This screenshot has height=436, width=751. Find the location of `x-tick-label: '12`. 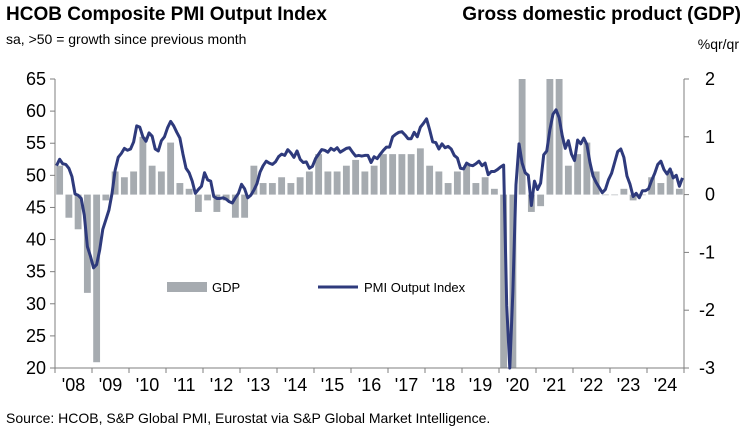

x-tick-label: '12 is located at coordinates (221, 385).